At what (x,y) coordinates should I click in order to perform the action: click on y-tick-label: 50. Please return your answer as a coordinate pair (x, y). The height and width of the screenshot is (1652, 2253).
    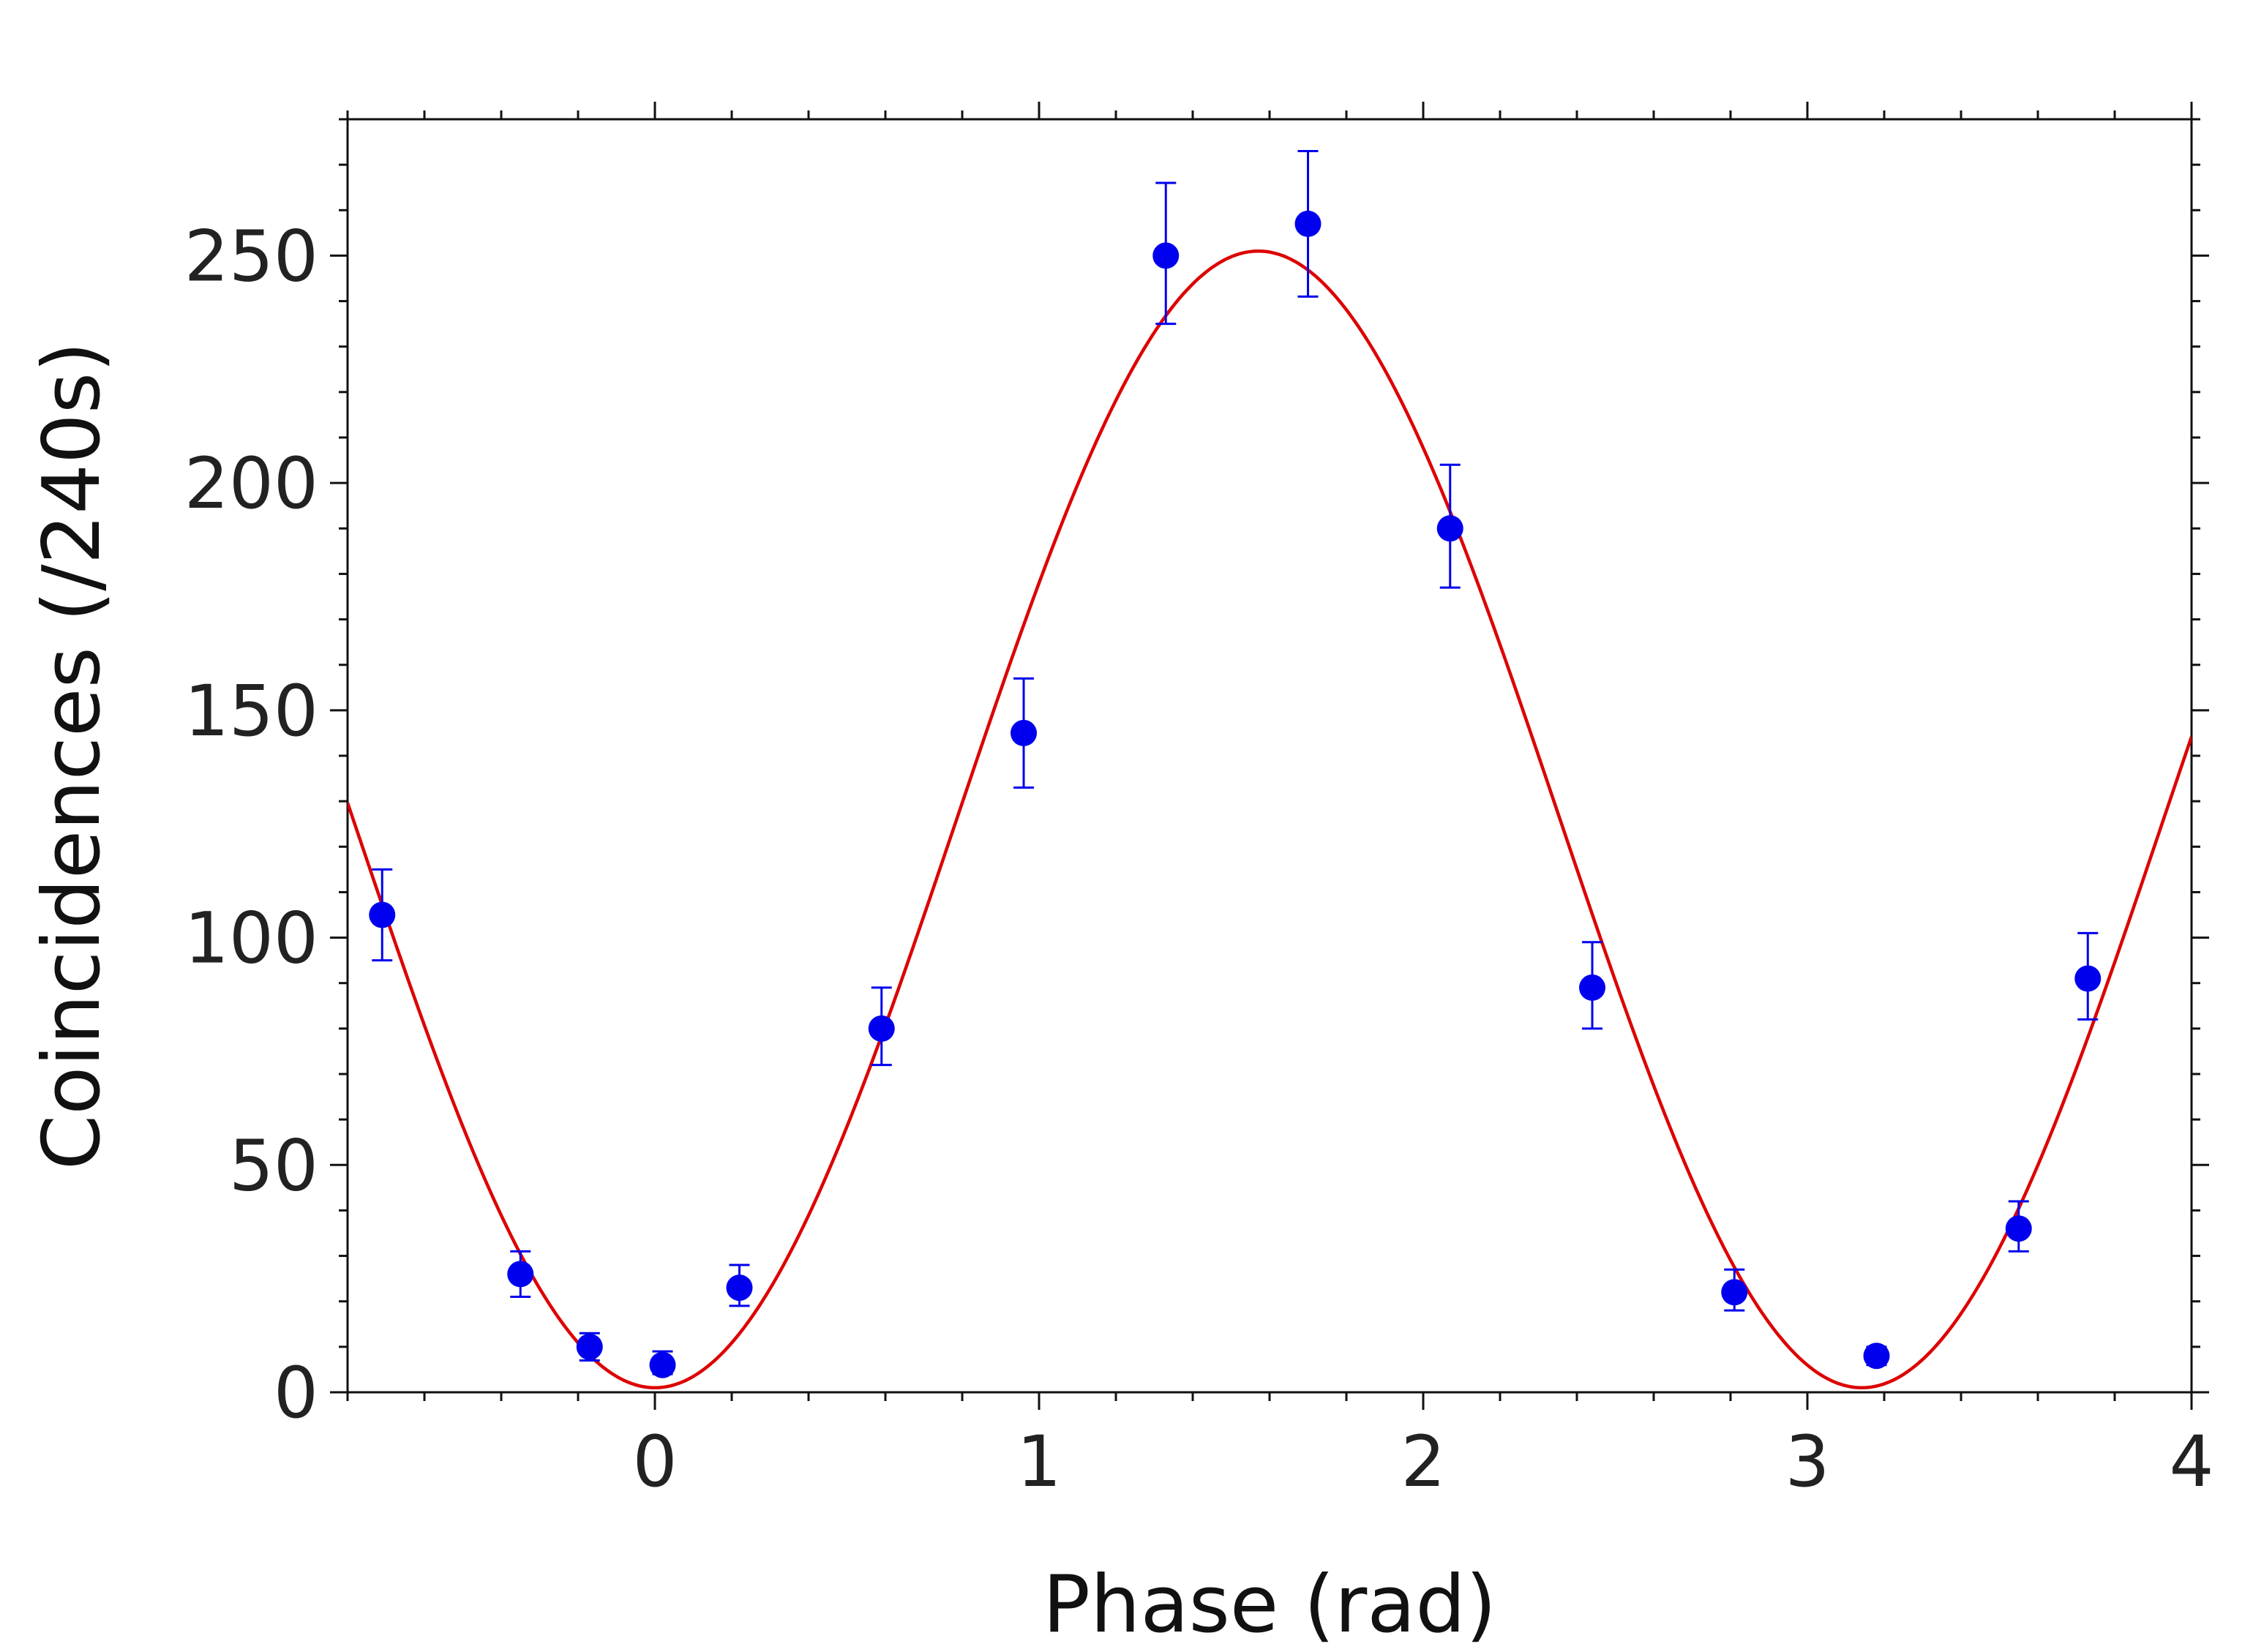
    Looking at the image, I should click on (273, 1165).